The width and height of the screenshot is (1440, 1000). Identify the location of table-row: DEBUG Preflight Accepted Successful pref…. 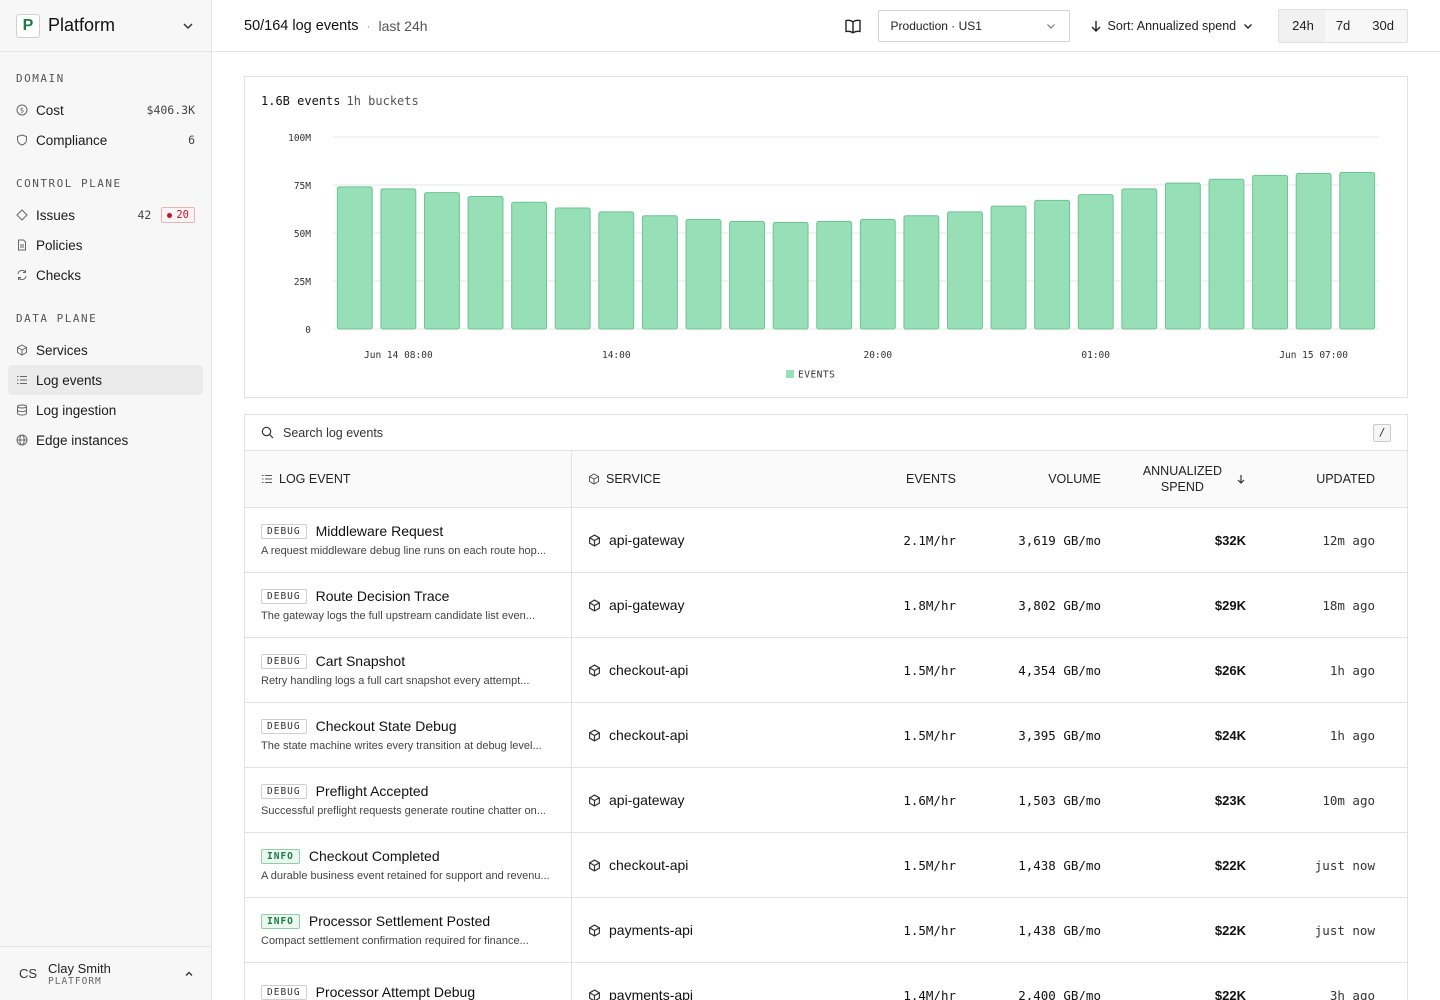
(826, 800).